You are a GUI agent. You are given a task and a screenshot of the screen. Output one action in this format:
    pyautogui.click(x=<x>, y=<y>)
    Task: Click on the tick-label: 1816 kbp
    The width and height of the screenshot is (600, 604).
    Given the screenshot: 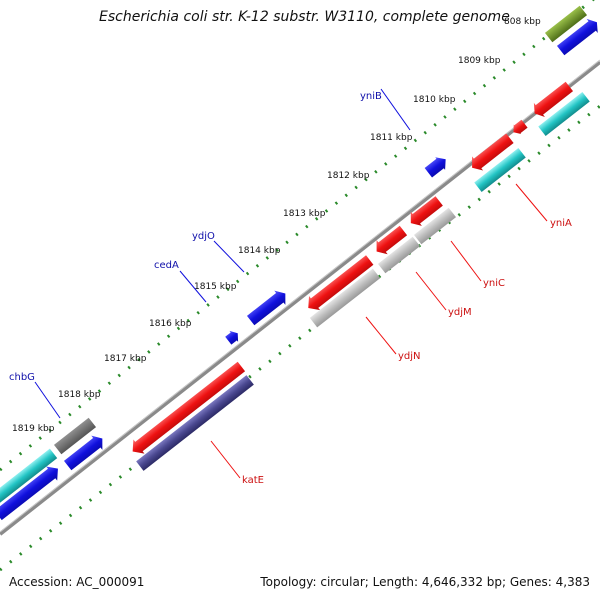 What is the action you would take?
    pyautogui.click(x=170, y=324)
    